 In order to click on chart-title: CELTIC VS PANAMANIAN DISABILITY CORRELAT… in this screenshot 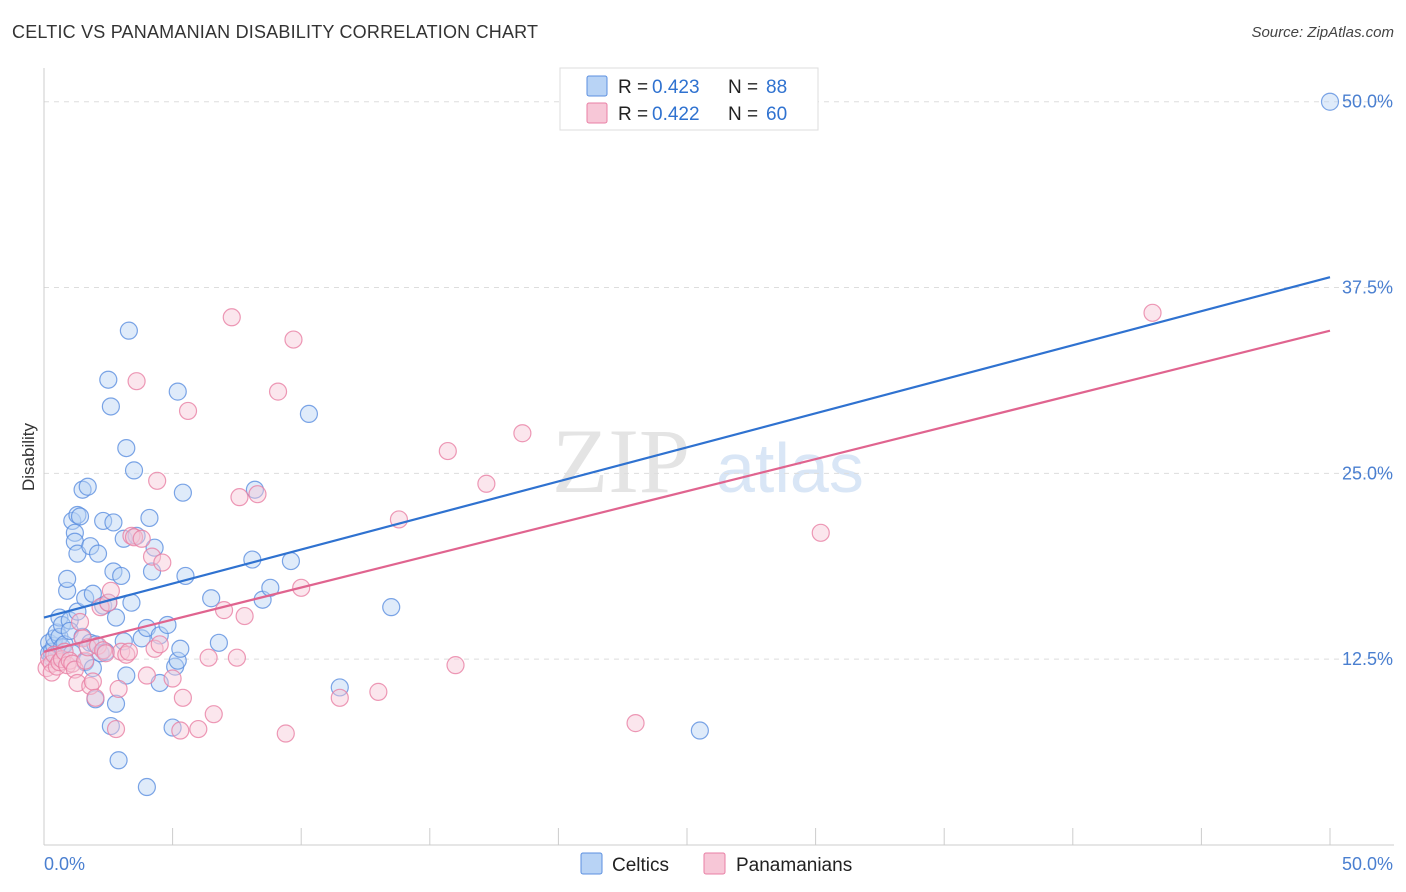, I will do `click(275, 32)`.